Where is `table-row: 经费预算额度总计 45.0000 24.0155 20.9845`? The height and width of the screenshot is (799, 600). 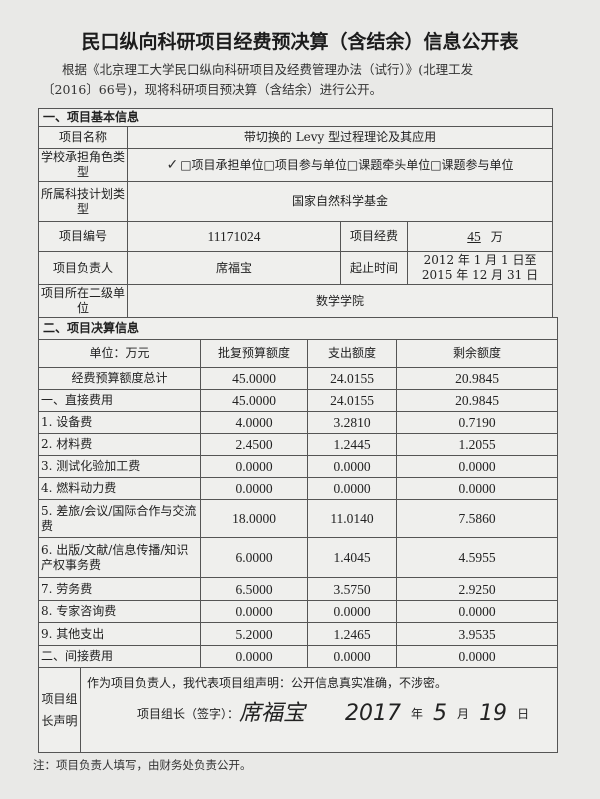 table-row: 经费预算额度总计 45.0000 24.0155 20.9845 is located at coordinates (298, 378).